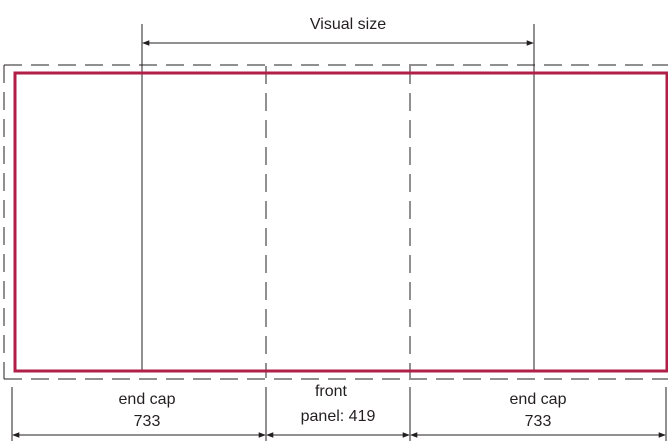 Image resolution: width=668 pixels, height=441 pixels. Describe the element at coordinates (538, 421) in the screenshot. I see `right-end-cap-value: 733` at that location.